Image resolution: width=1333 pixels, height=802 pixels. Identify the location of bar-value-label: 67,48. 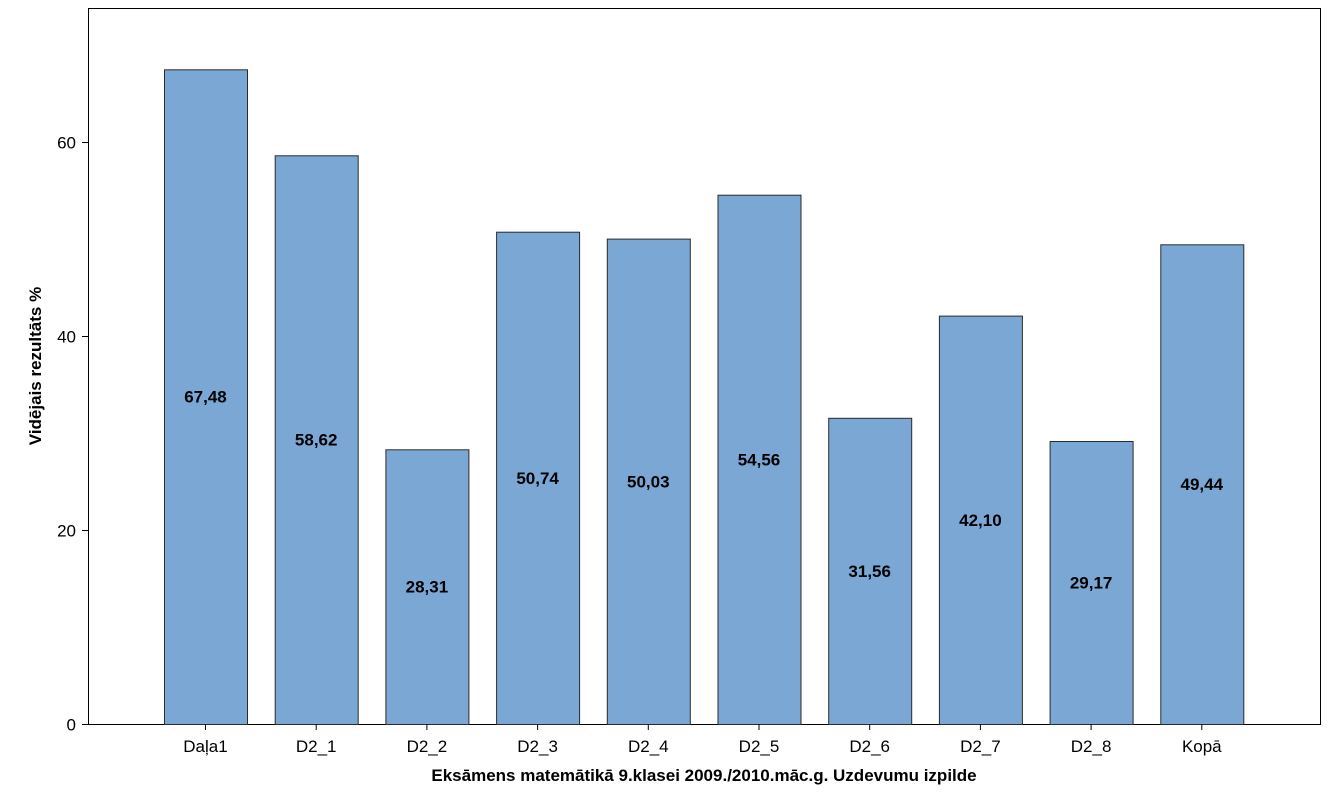
(205, 397).